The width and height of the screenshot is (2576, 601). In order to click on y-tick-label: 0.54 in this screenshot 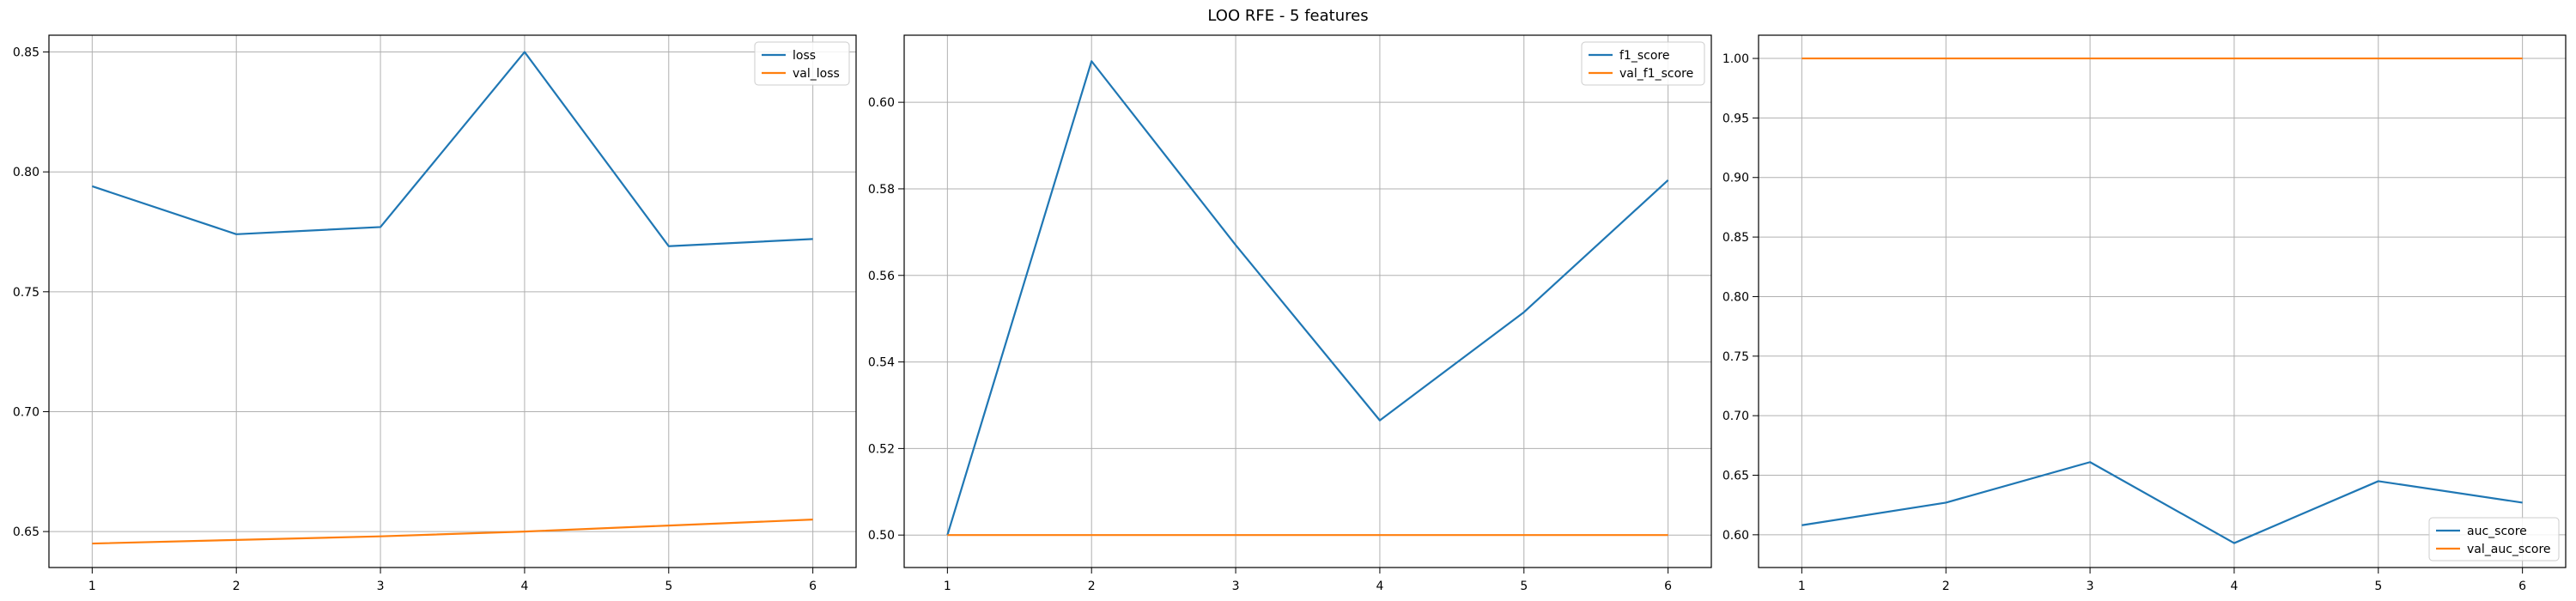, I will do `click(881, 363)`.